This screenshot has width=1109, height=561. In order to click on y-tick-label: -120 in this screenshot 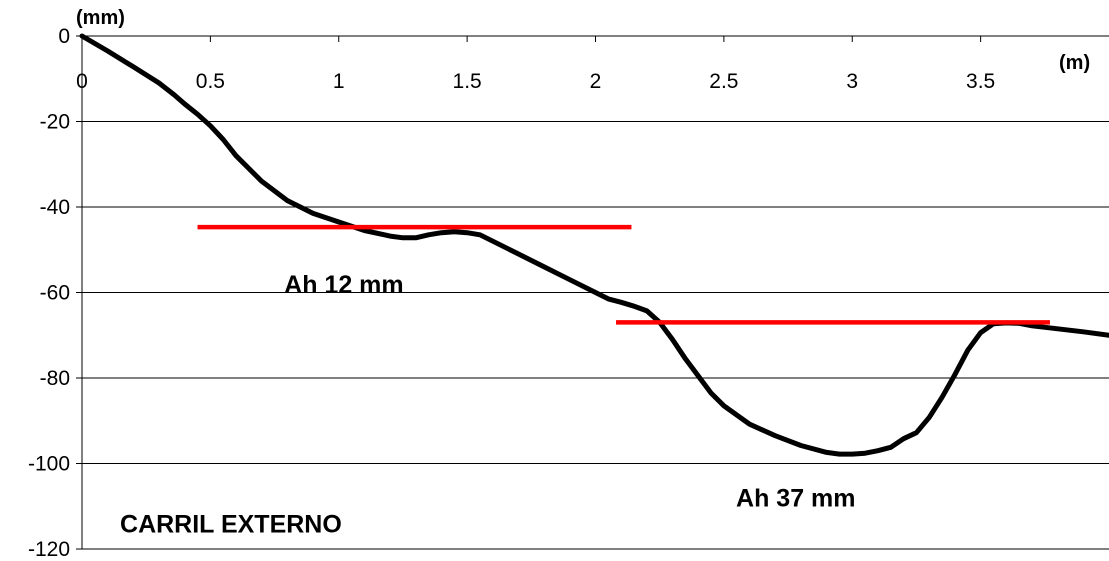, I will do `click(49, 549)`.